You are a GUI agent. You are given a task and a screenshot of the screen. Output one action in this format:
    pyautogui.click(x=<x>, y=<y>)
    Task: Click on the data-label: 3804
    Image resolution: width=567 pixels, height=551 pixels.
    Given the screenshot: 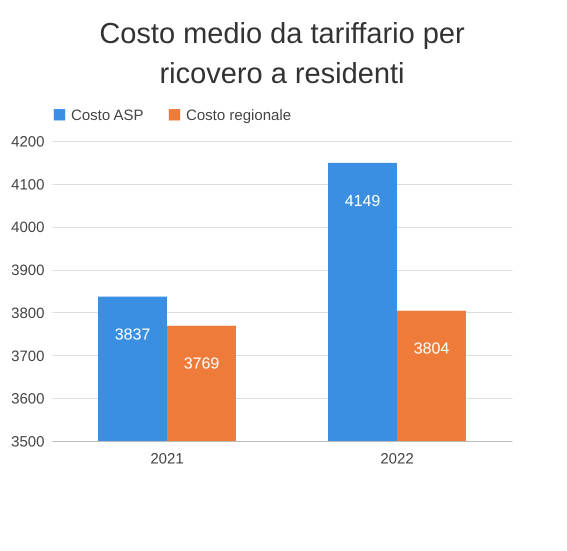 What is the action you would take?
    pyautogui.click(x=432, y=349)
    